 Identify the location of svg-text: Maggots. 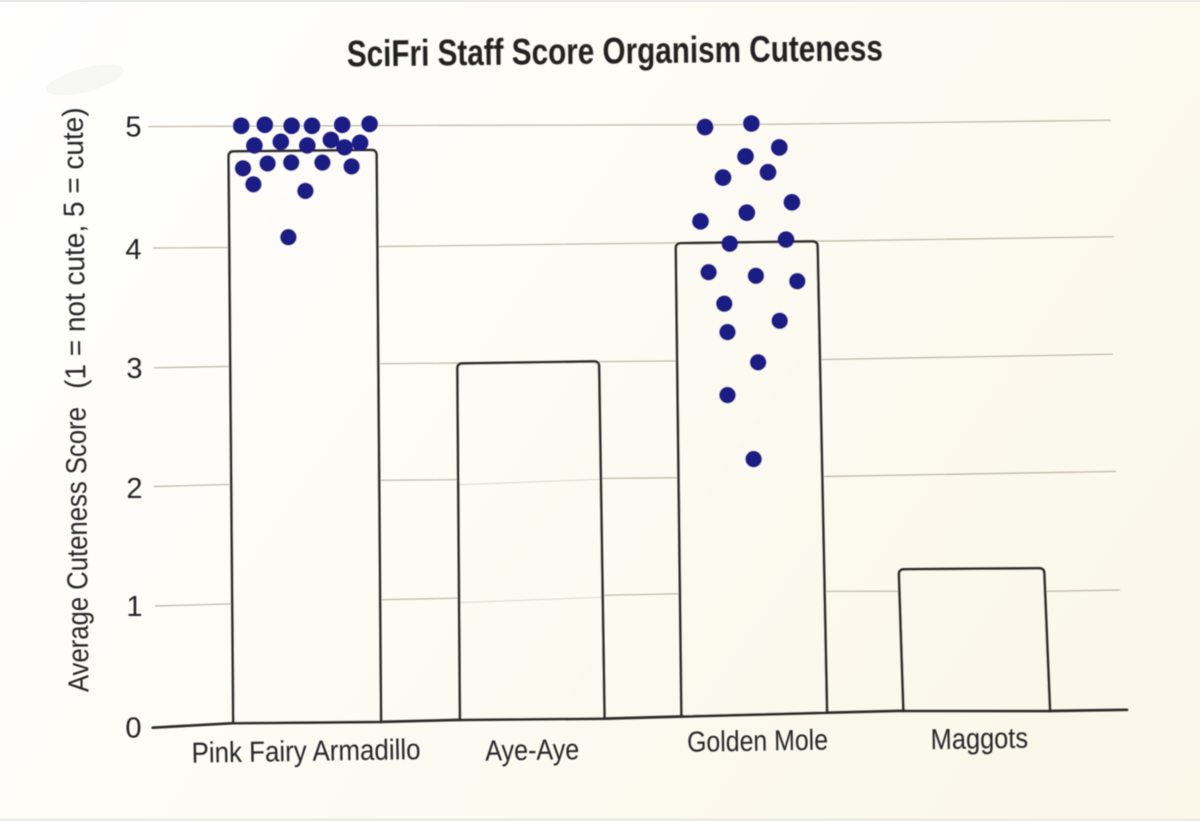
(979, 740).